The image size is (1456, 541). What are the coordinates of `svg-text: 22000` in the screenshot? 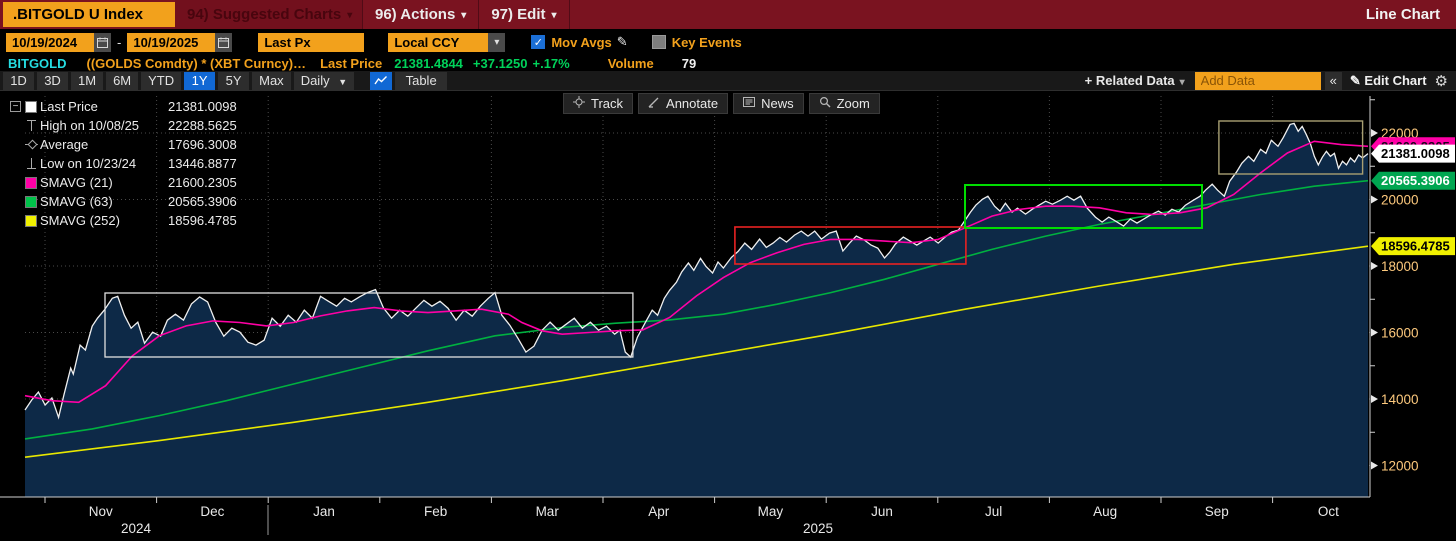 It's located at (1400, 133).